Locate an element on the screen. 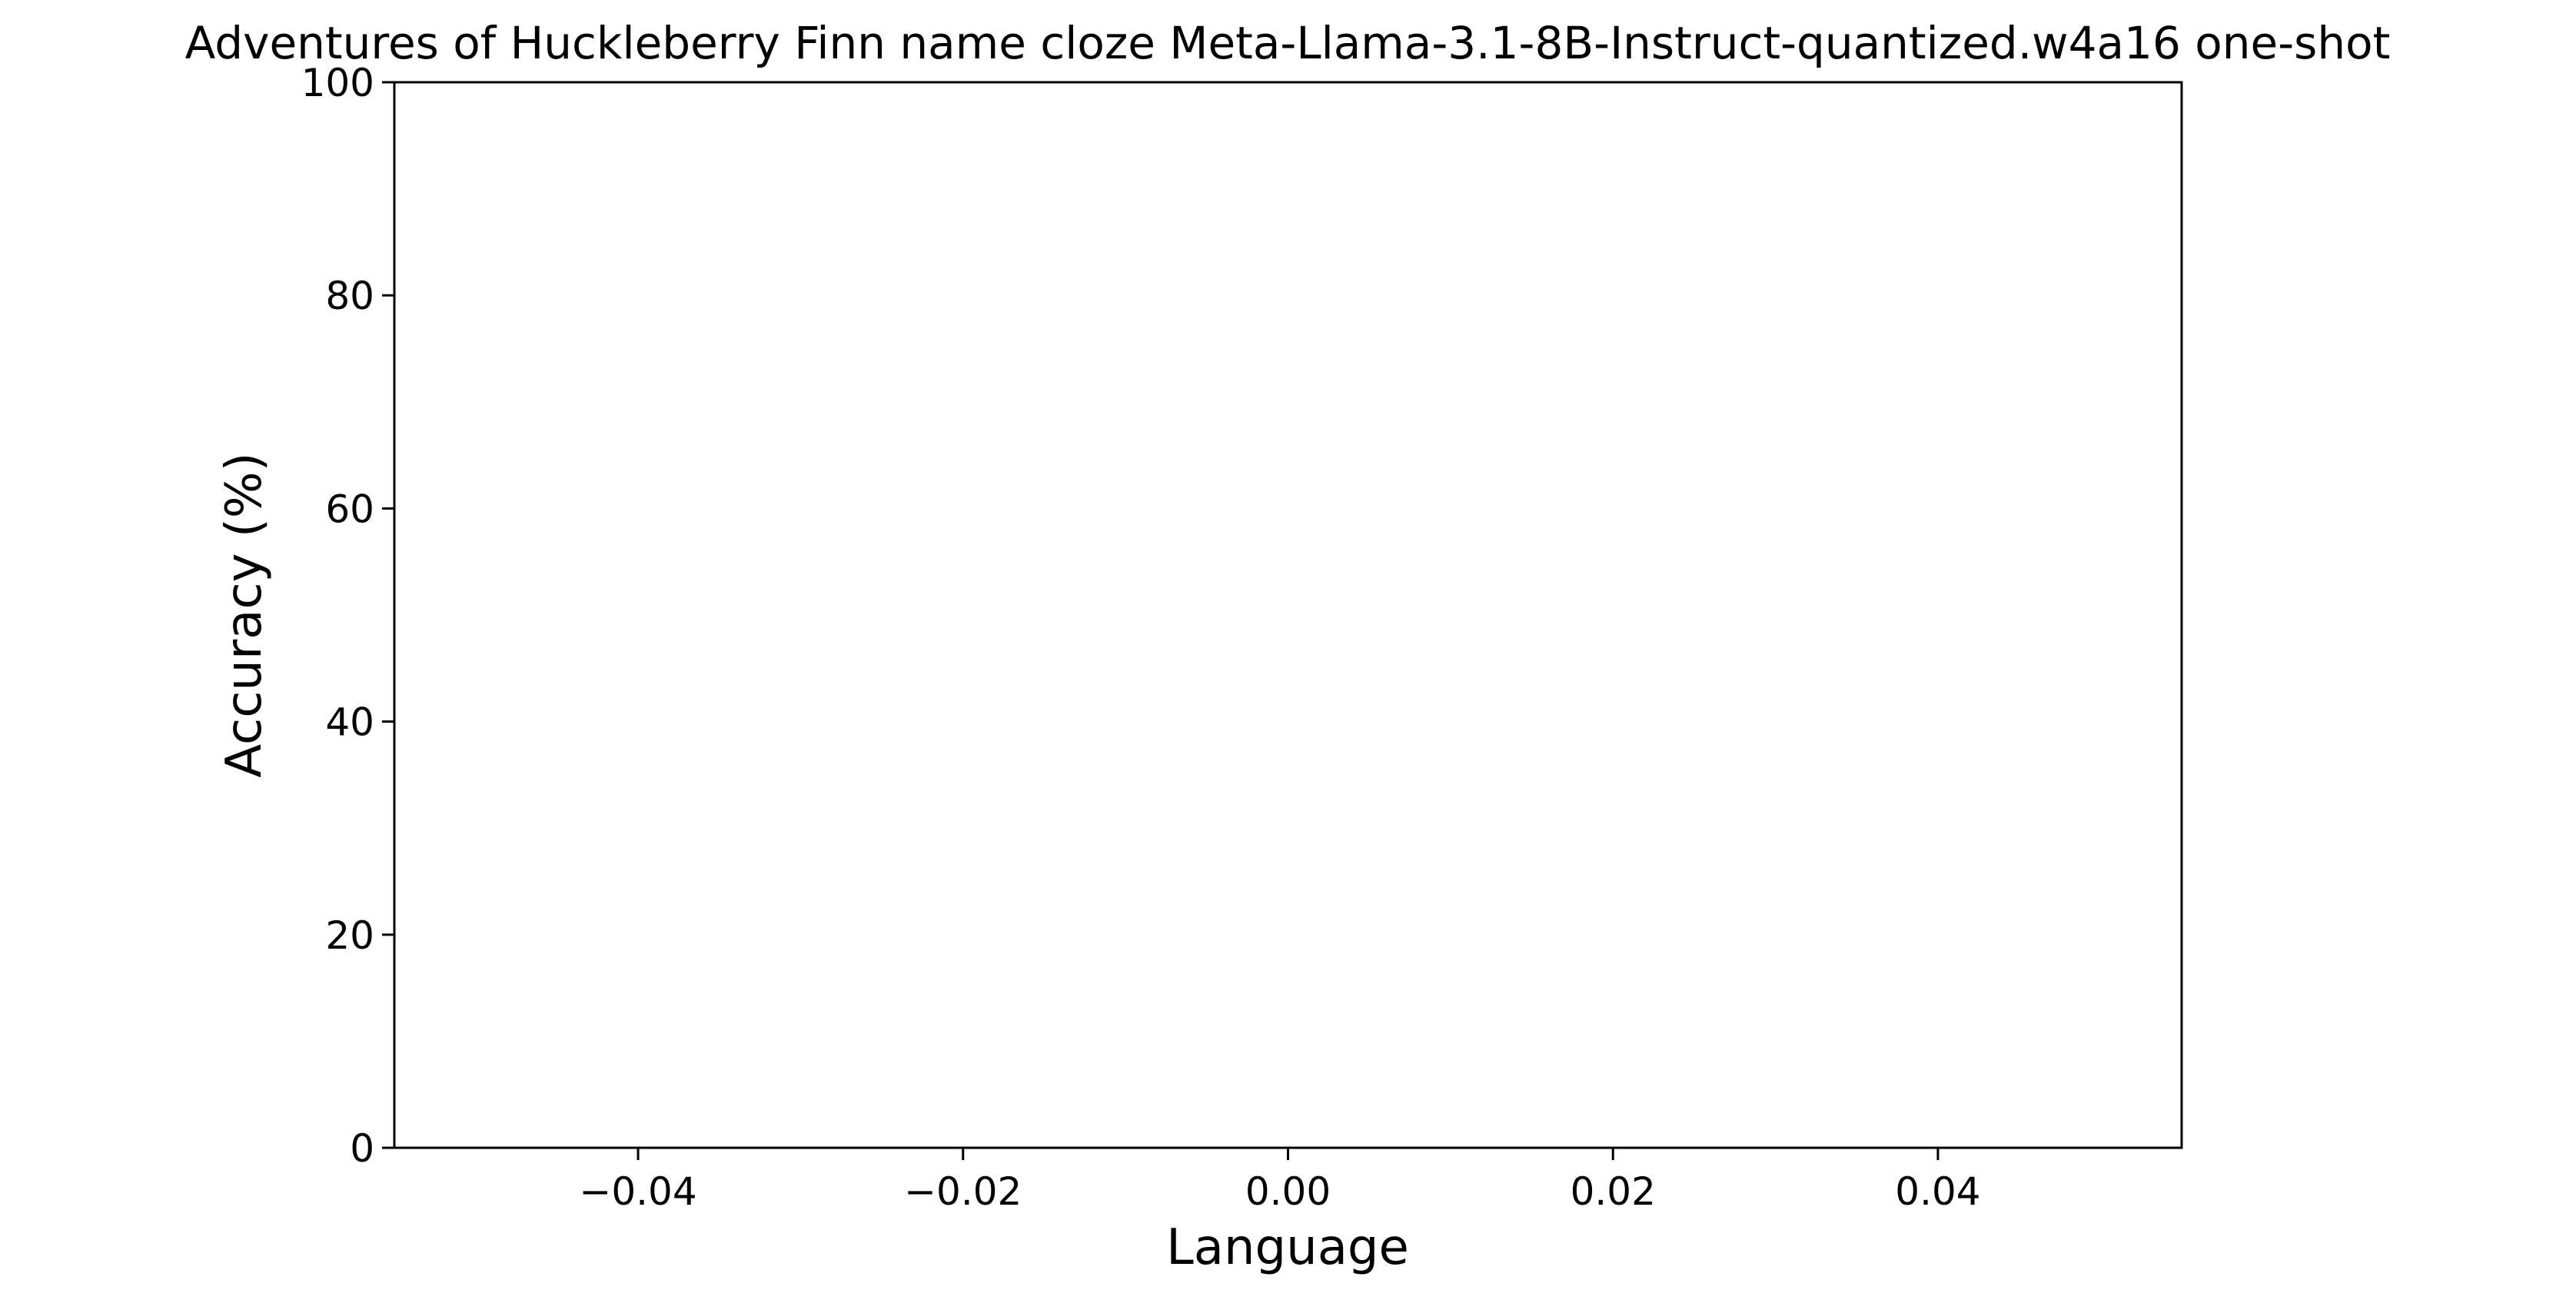 Image resolution: width=2576 pixels, height=1300 pixels. x-axis-label: Language is located at coordinates (1287, 1247).